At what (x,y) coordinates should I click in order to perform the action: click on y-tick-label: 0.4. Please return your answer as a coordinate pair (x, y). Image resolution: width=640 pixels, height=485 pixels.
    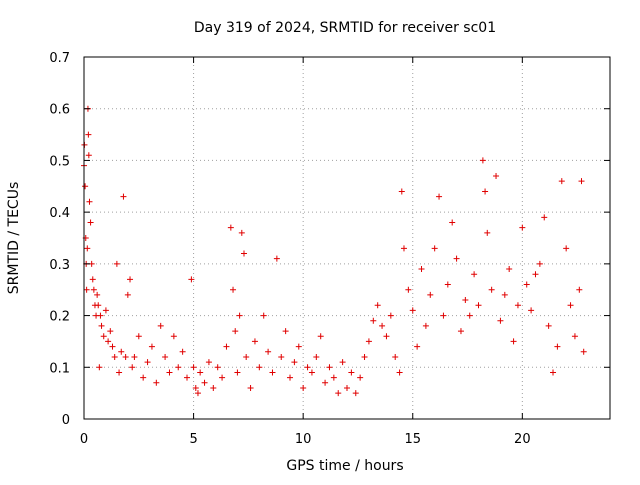
    Looking at the image, I should click on (59, 213).